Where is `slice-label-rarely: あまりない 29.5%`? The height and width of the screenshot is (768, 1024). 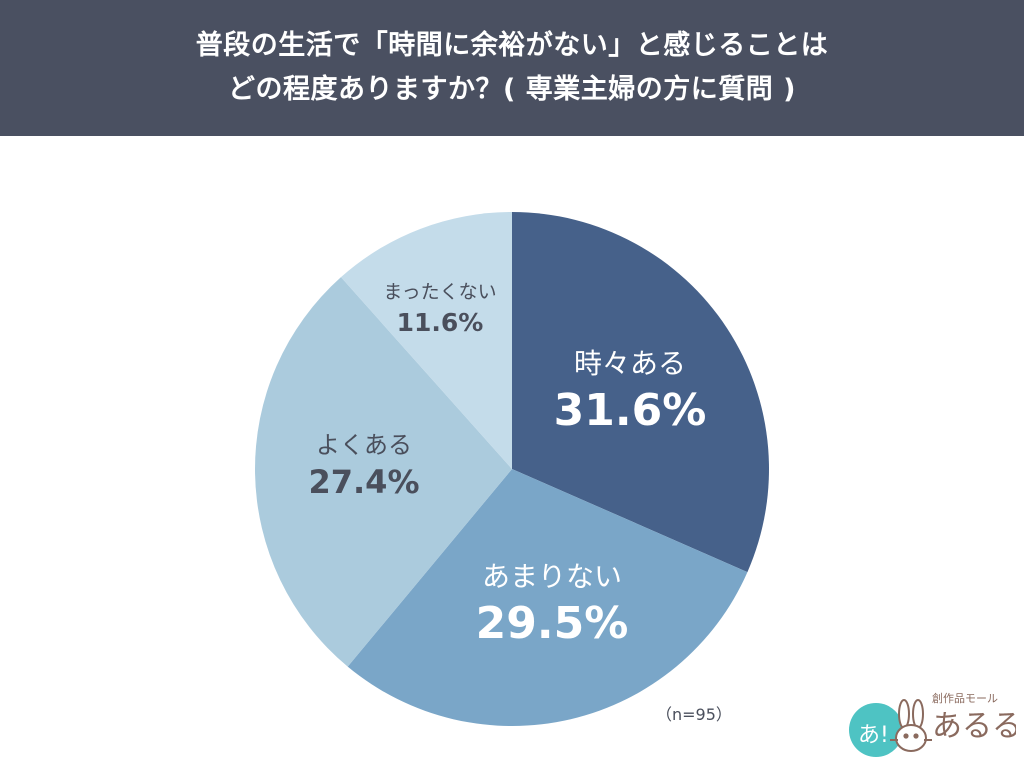 slice-label-rarely: あまりない 29.5% is located at coordinates (552, 604).